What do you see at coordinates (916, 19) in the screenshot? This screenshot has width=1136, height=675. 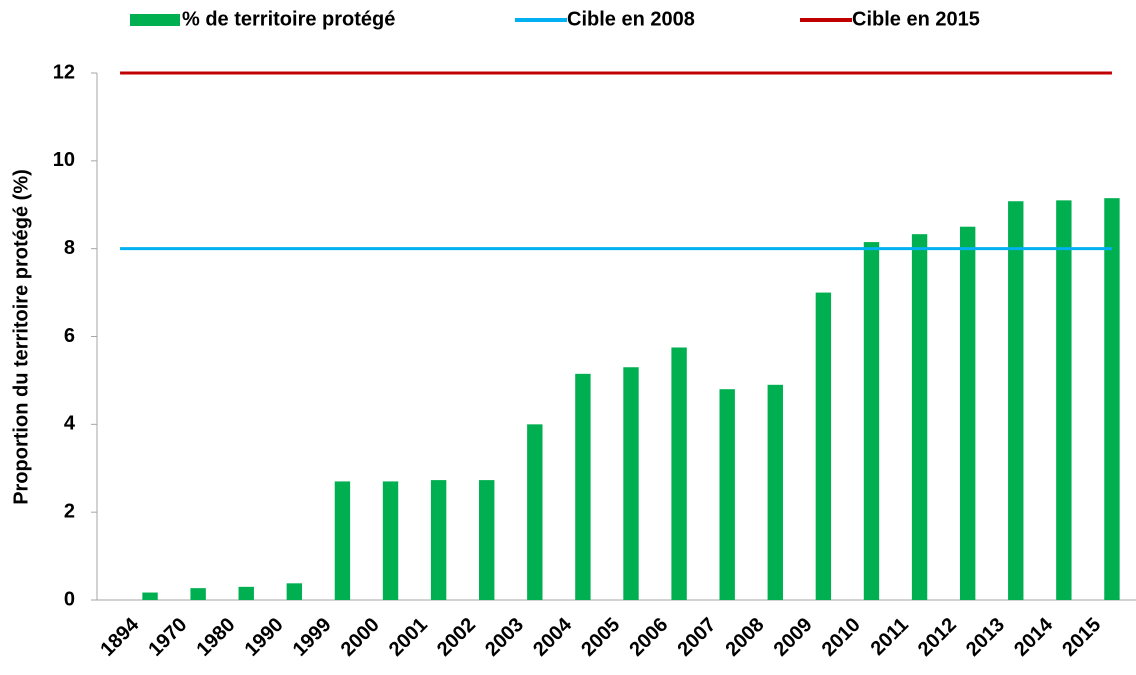 I see `legend-label: Cible en 2015` at bounding box center [916, 19].